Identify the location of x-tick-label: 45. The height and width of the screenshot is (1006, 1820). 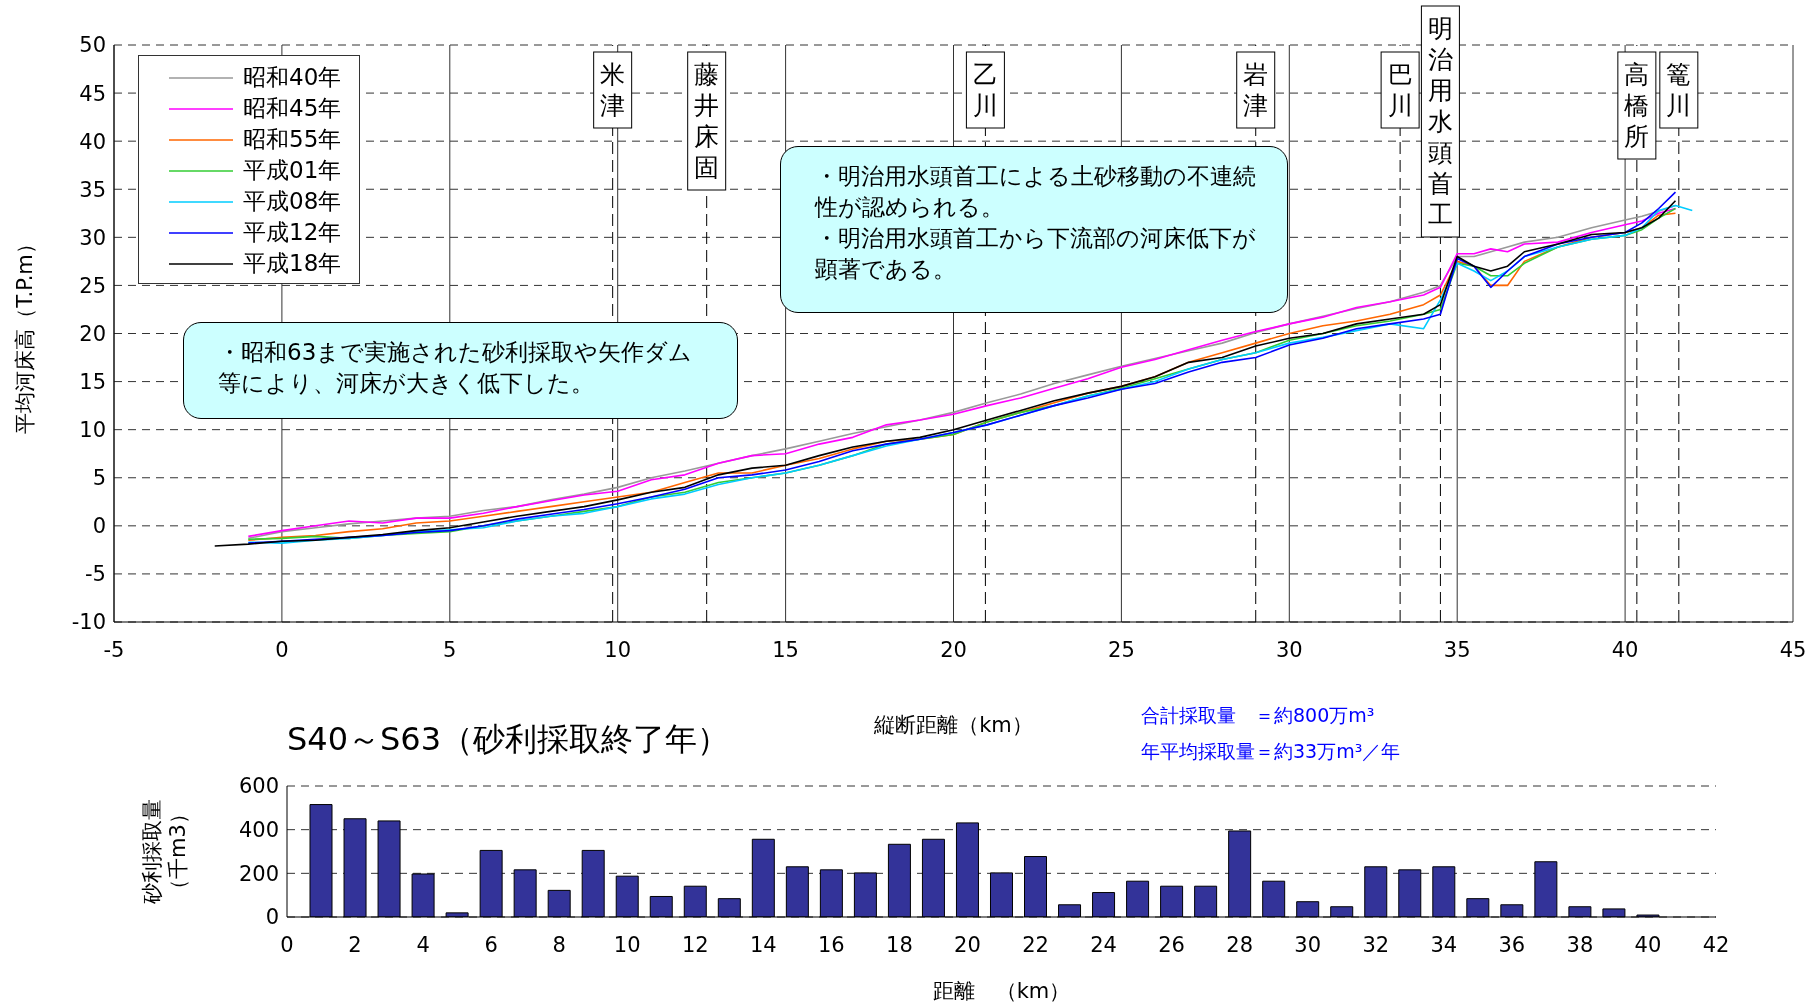
(1793, 649).